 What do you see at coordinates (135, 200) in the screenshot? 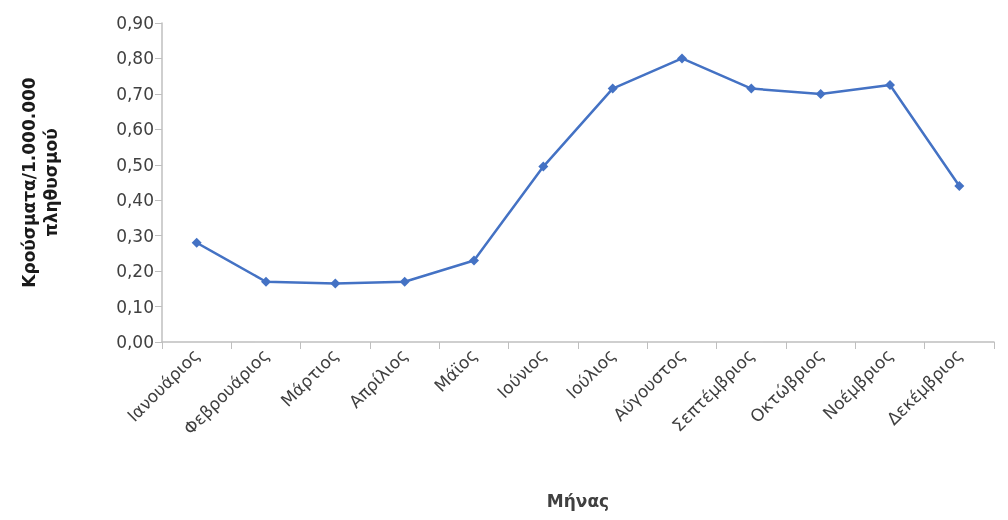
I see `y-tick-label: 0,40` at bounding box center [135, 200].